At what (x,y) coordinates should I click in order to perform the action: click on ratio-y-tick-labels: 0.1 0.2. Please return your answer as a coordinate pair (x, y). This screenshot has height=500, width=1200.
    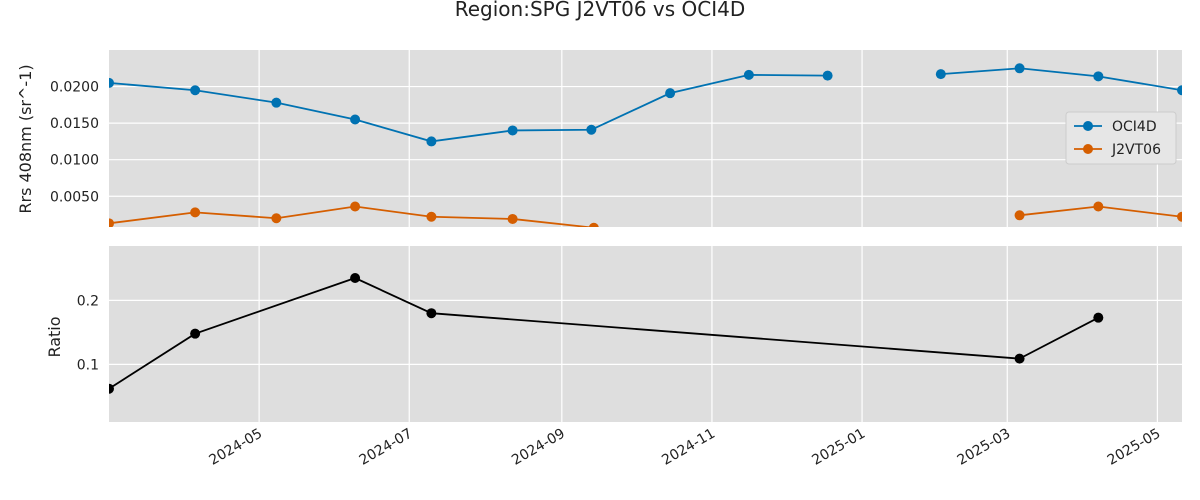
    Looking at the image, I should click on (88, 333).